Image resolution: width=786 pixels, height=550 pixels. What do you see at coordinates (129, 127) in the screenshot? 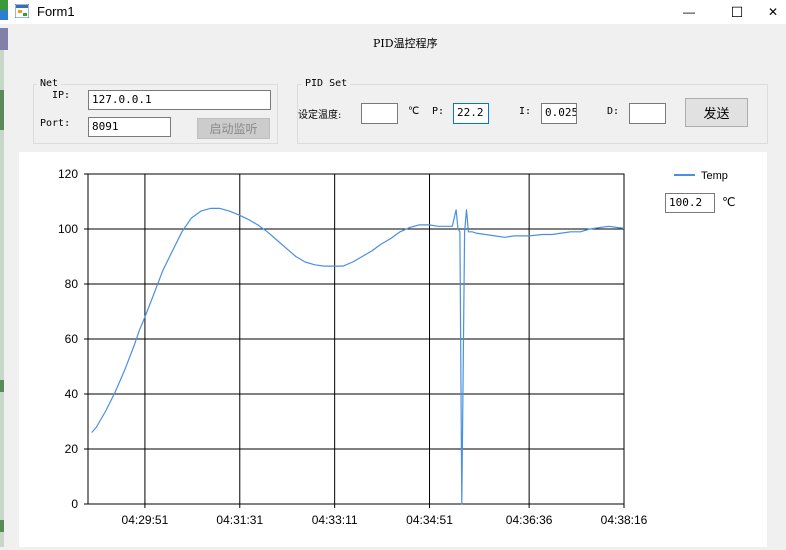
I see `port-input: 8091` at bounding box center [129, 127].